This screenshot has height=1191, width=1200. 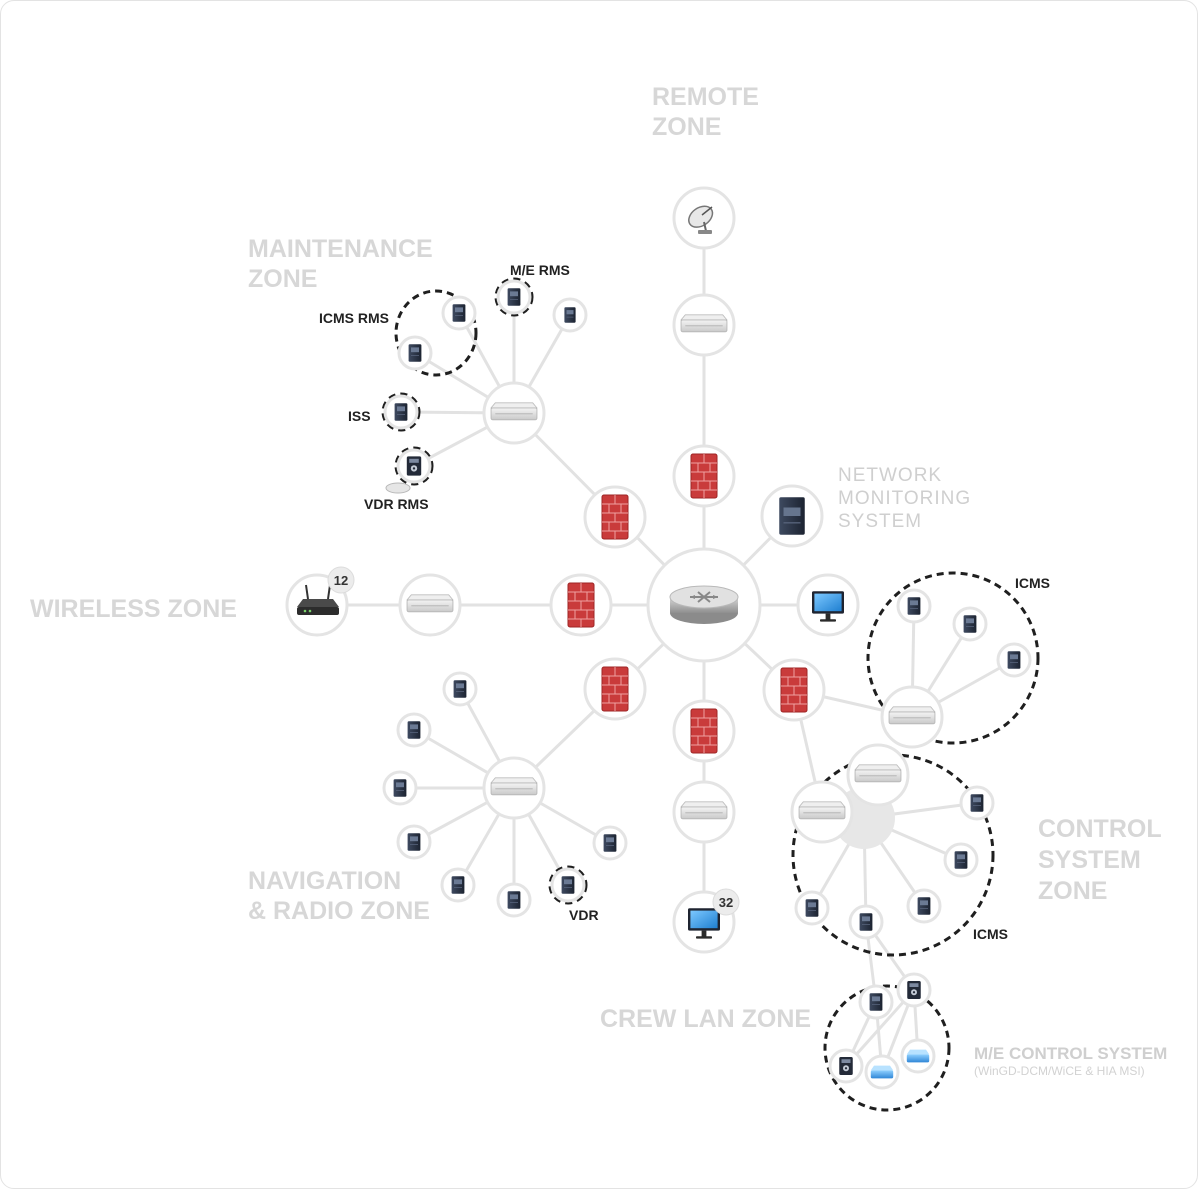 What do you see at coordinates (568, 885) in the screenshot?
I see `vdr-ring` at bounding box center [568, 885].